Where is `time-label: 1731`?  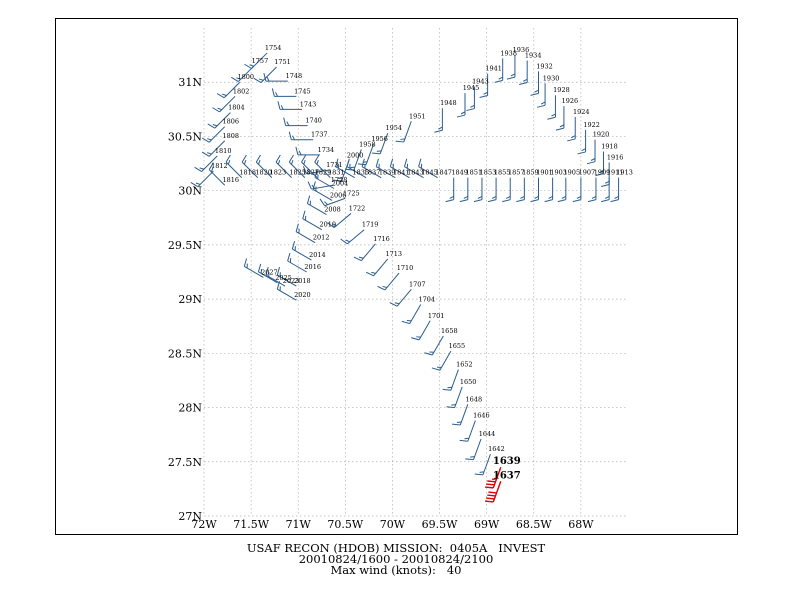
time-label: 1731 is located at coordinates (334, 165).